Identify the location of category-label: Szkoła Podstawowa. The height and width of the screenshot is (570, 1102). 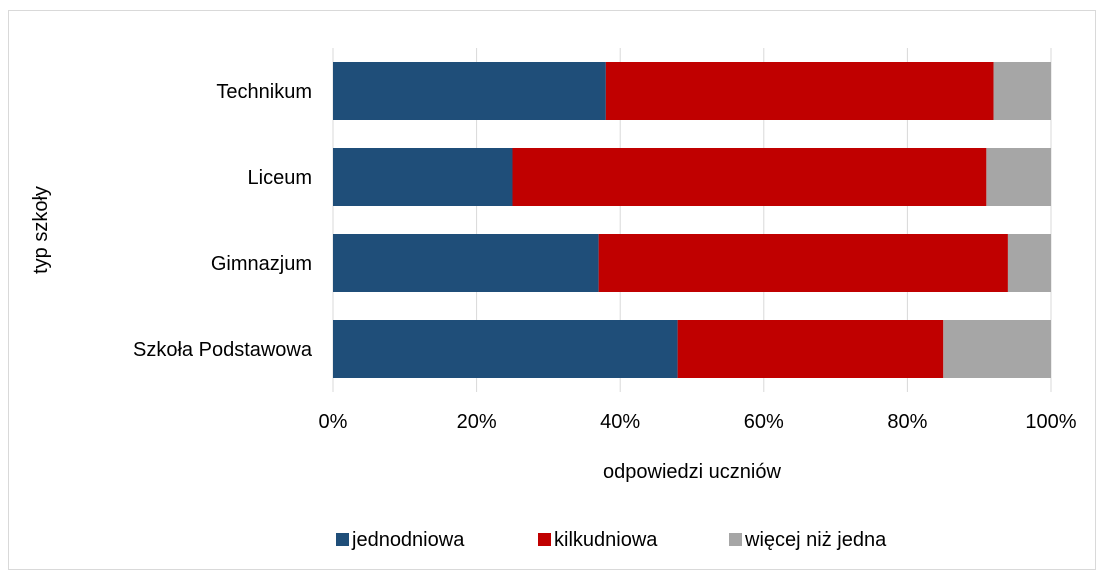
(223, 350).